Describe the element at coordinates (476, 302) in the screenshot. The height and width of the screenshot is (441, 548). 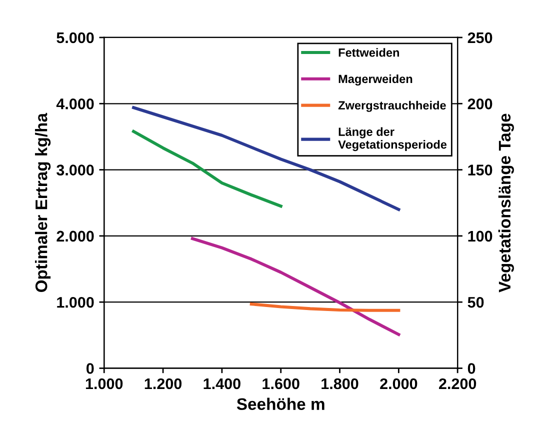
I see `y2-tick-label: 50` at that location.